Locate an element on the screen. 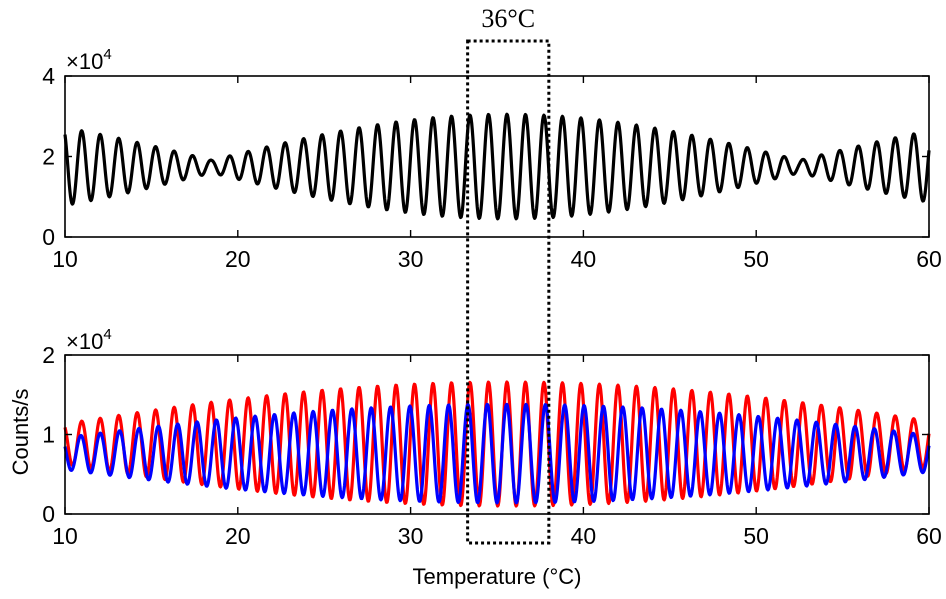  annotation-dotted-box is located at coordinates (508, 292).